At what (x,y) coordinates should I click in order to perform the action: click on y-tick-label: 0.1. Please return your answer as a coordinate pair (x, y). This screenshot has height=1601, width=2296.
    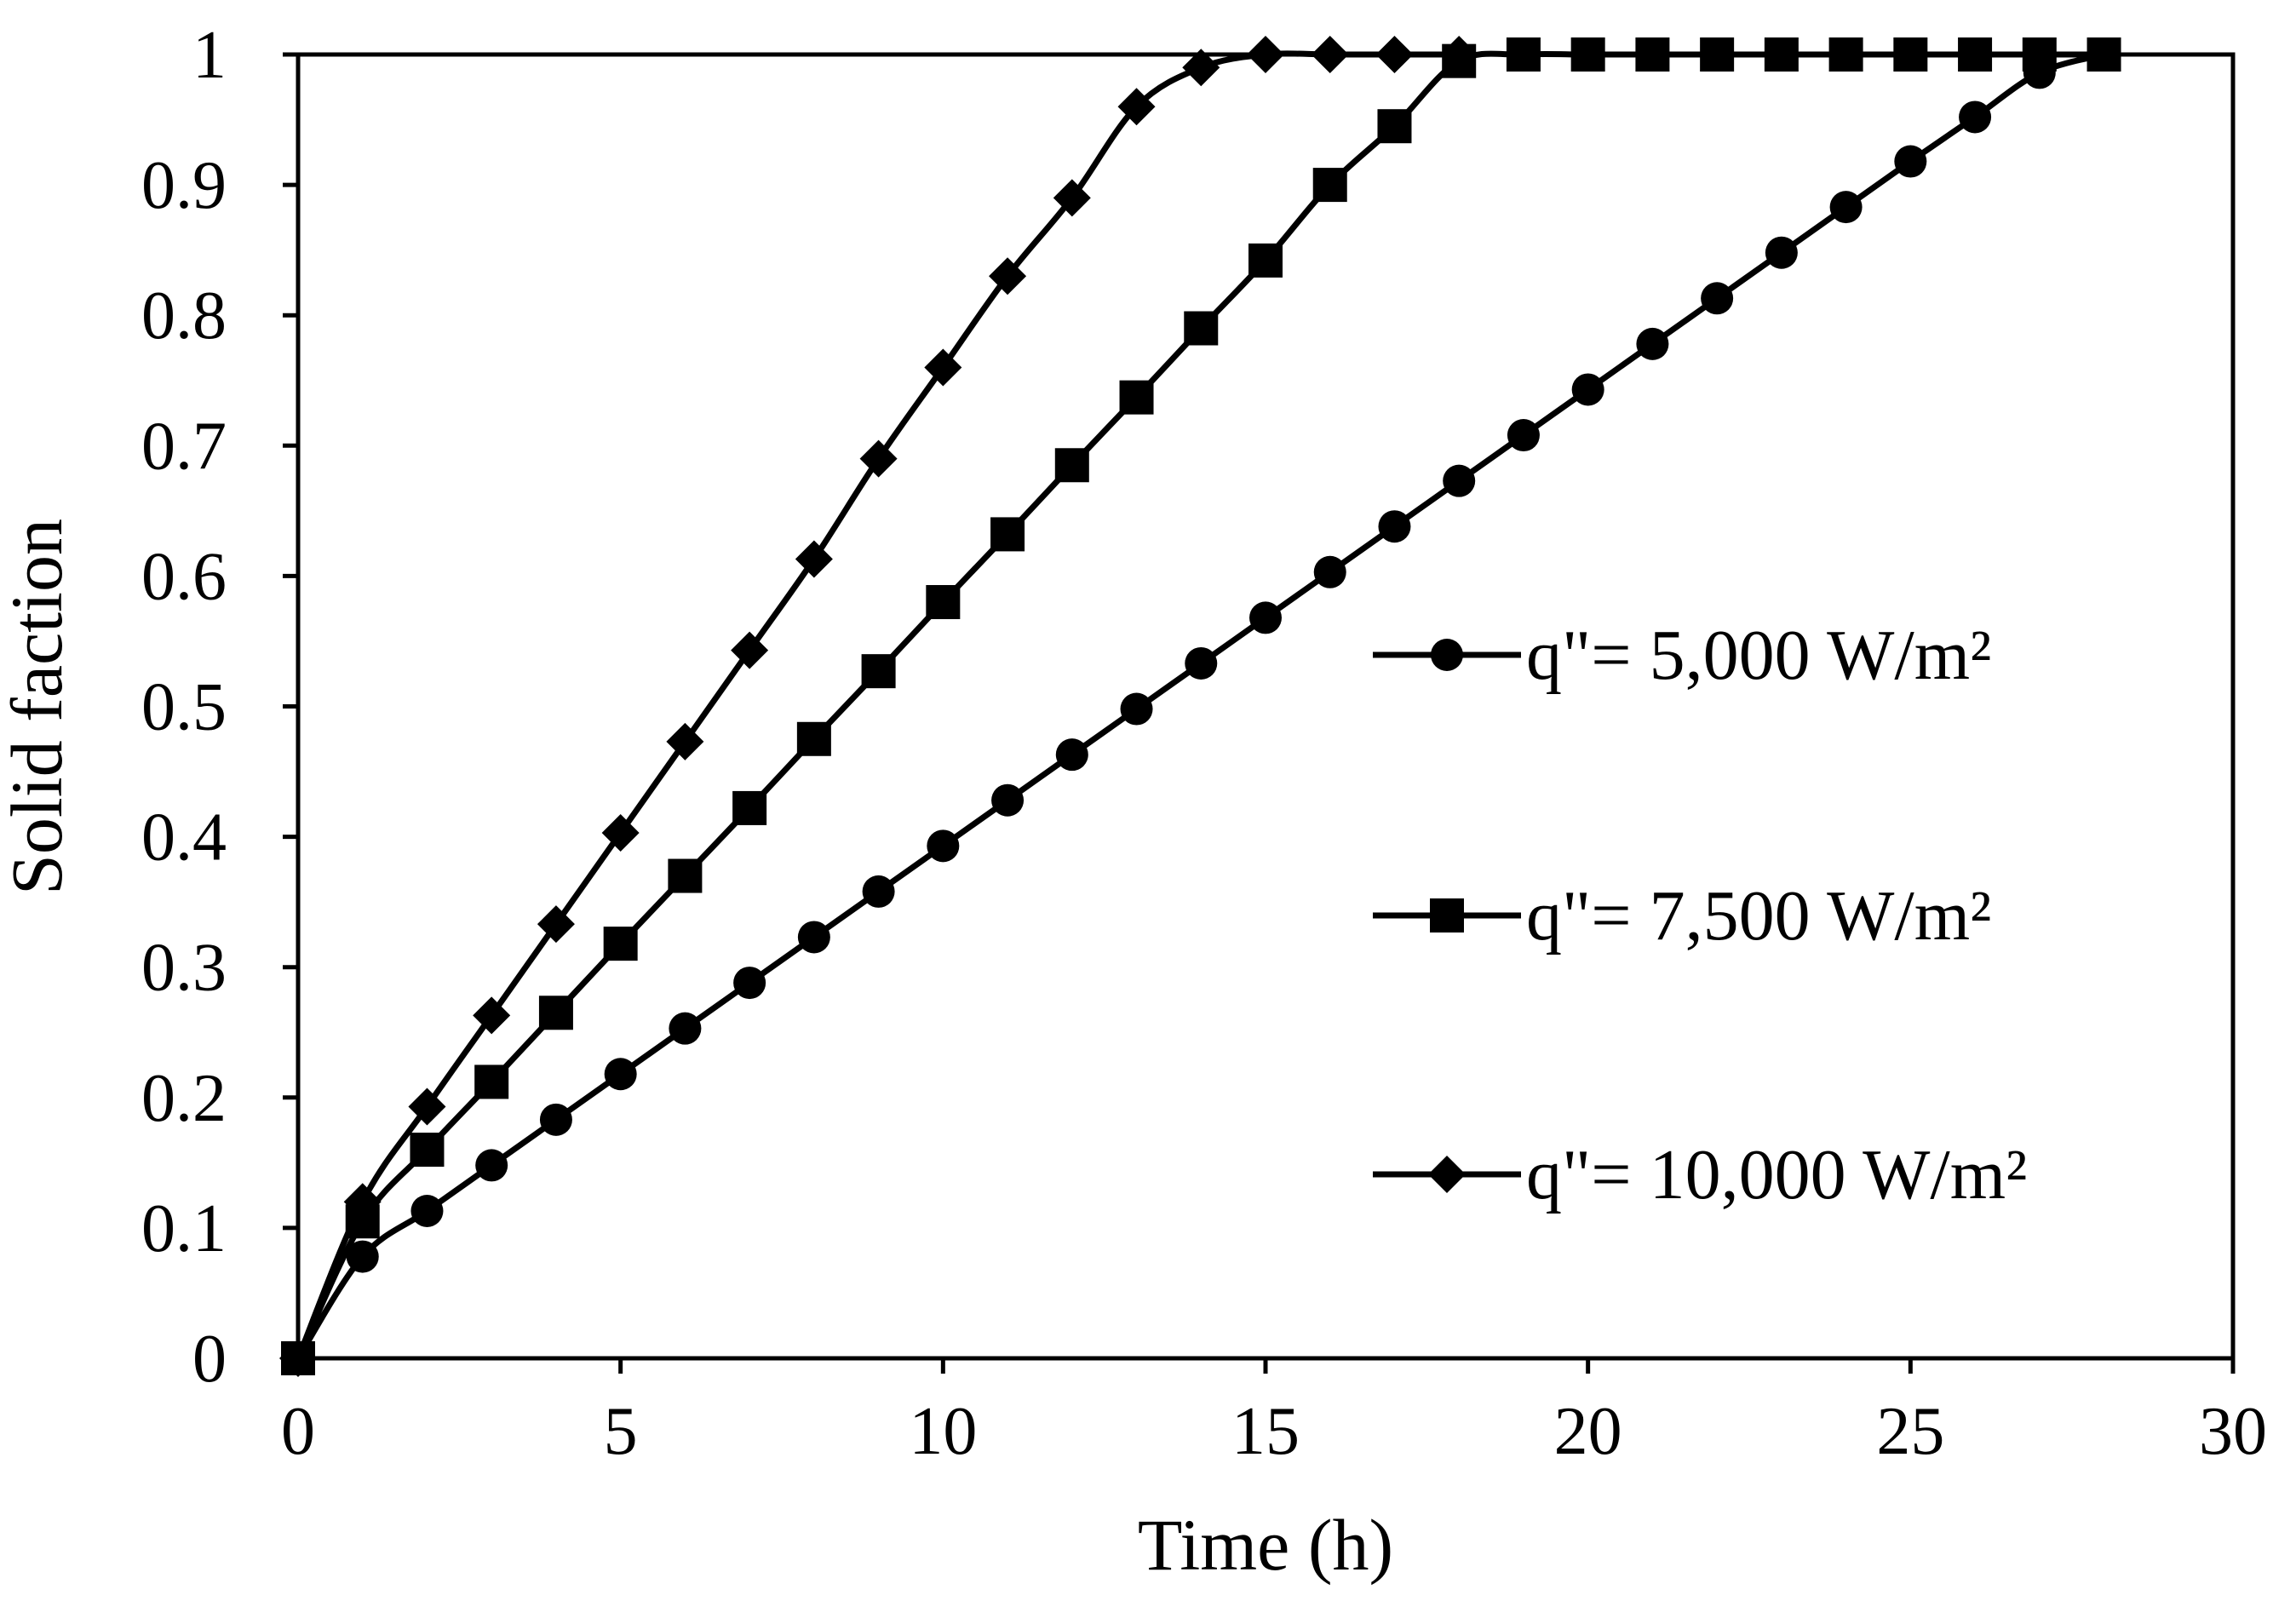
    Looking at the image, I should click on (184, 1228).